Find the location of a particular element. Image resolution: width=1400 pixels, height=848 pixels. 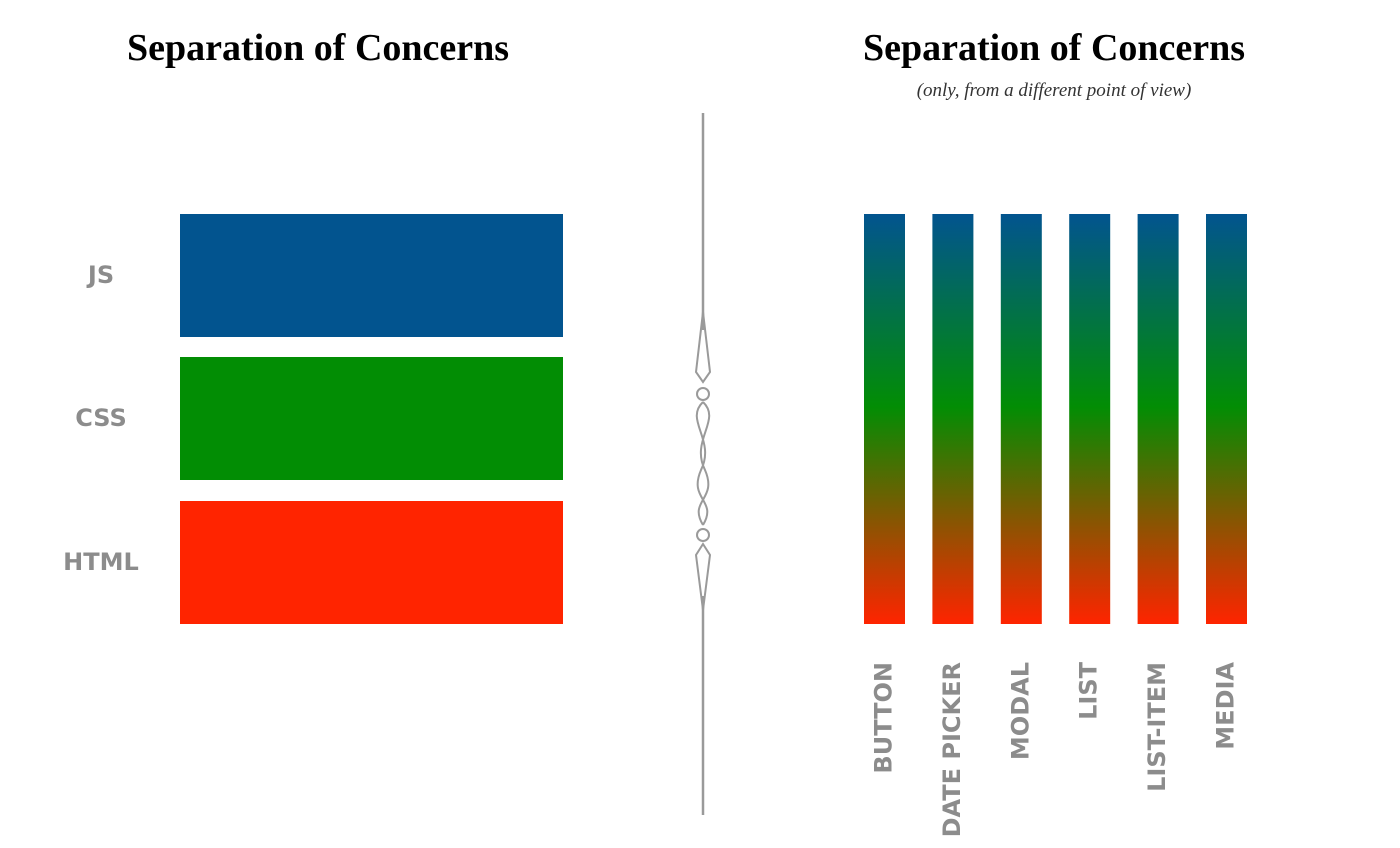

divider is located at coordinates (703, 464).